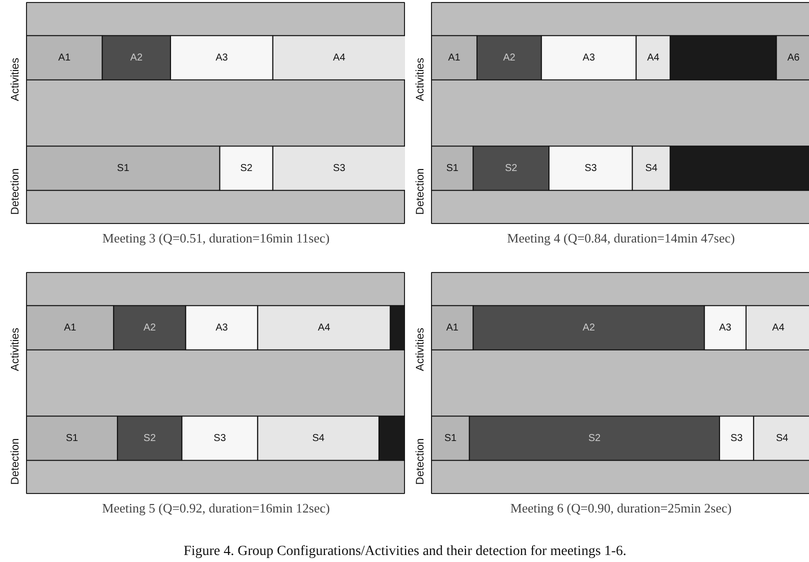  I want to click on text: Meeting 5 (Q=0.92, duration=16min 12sec), so click(216, 508).